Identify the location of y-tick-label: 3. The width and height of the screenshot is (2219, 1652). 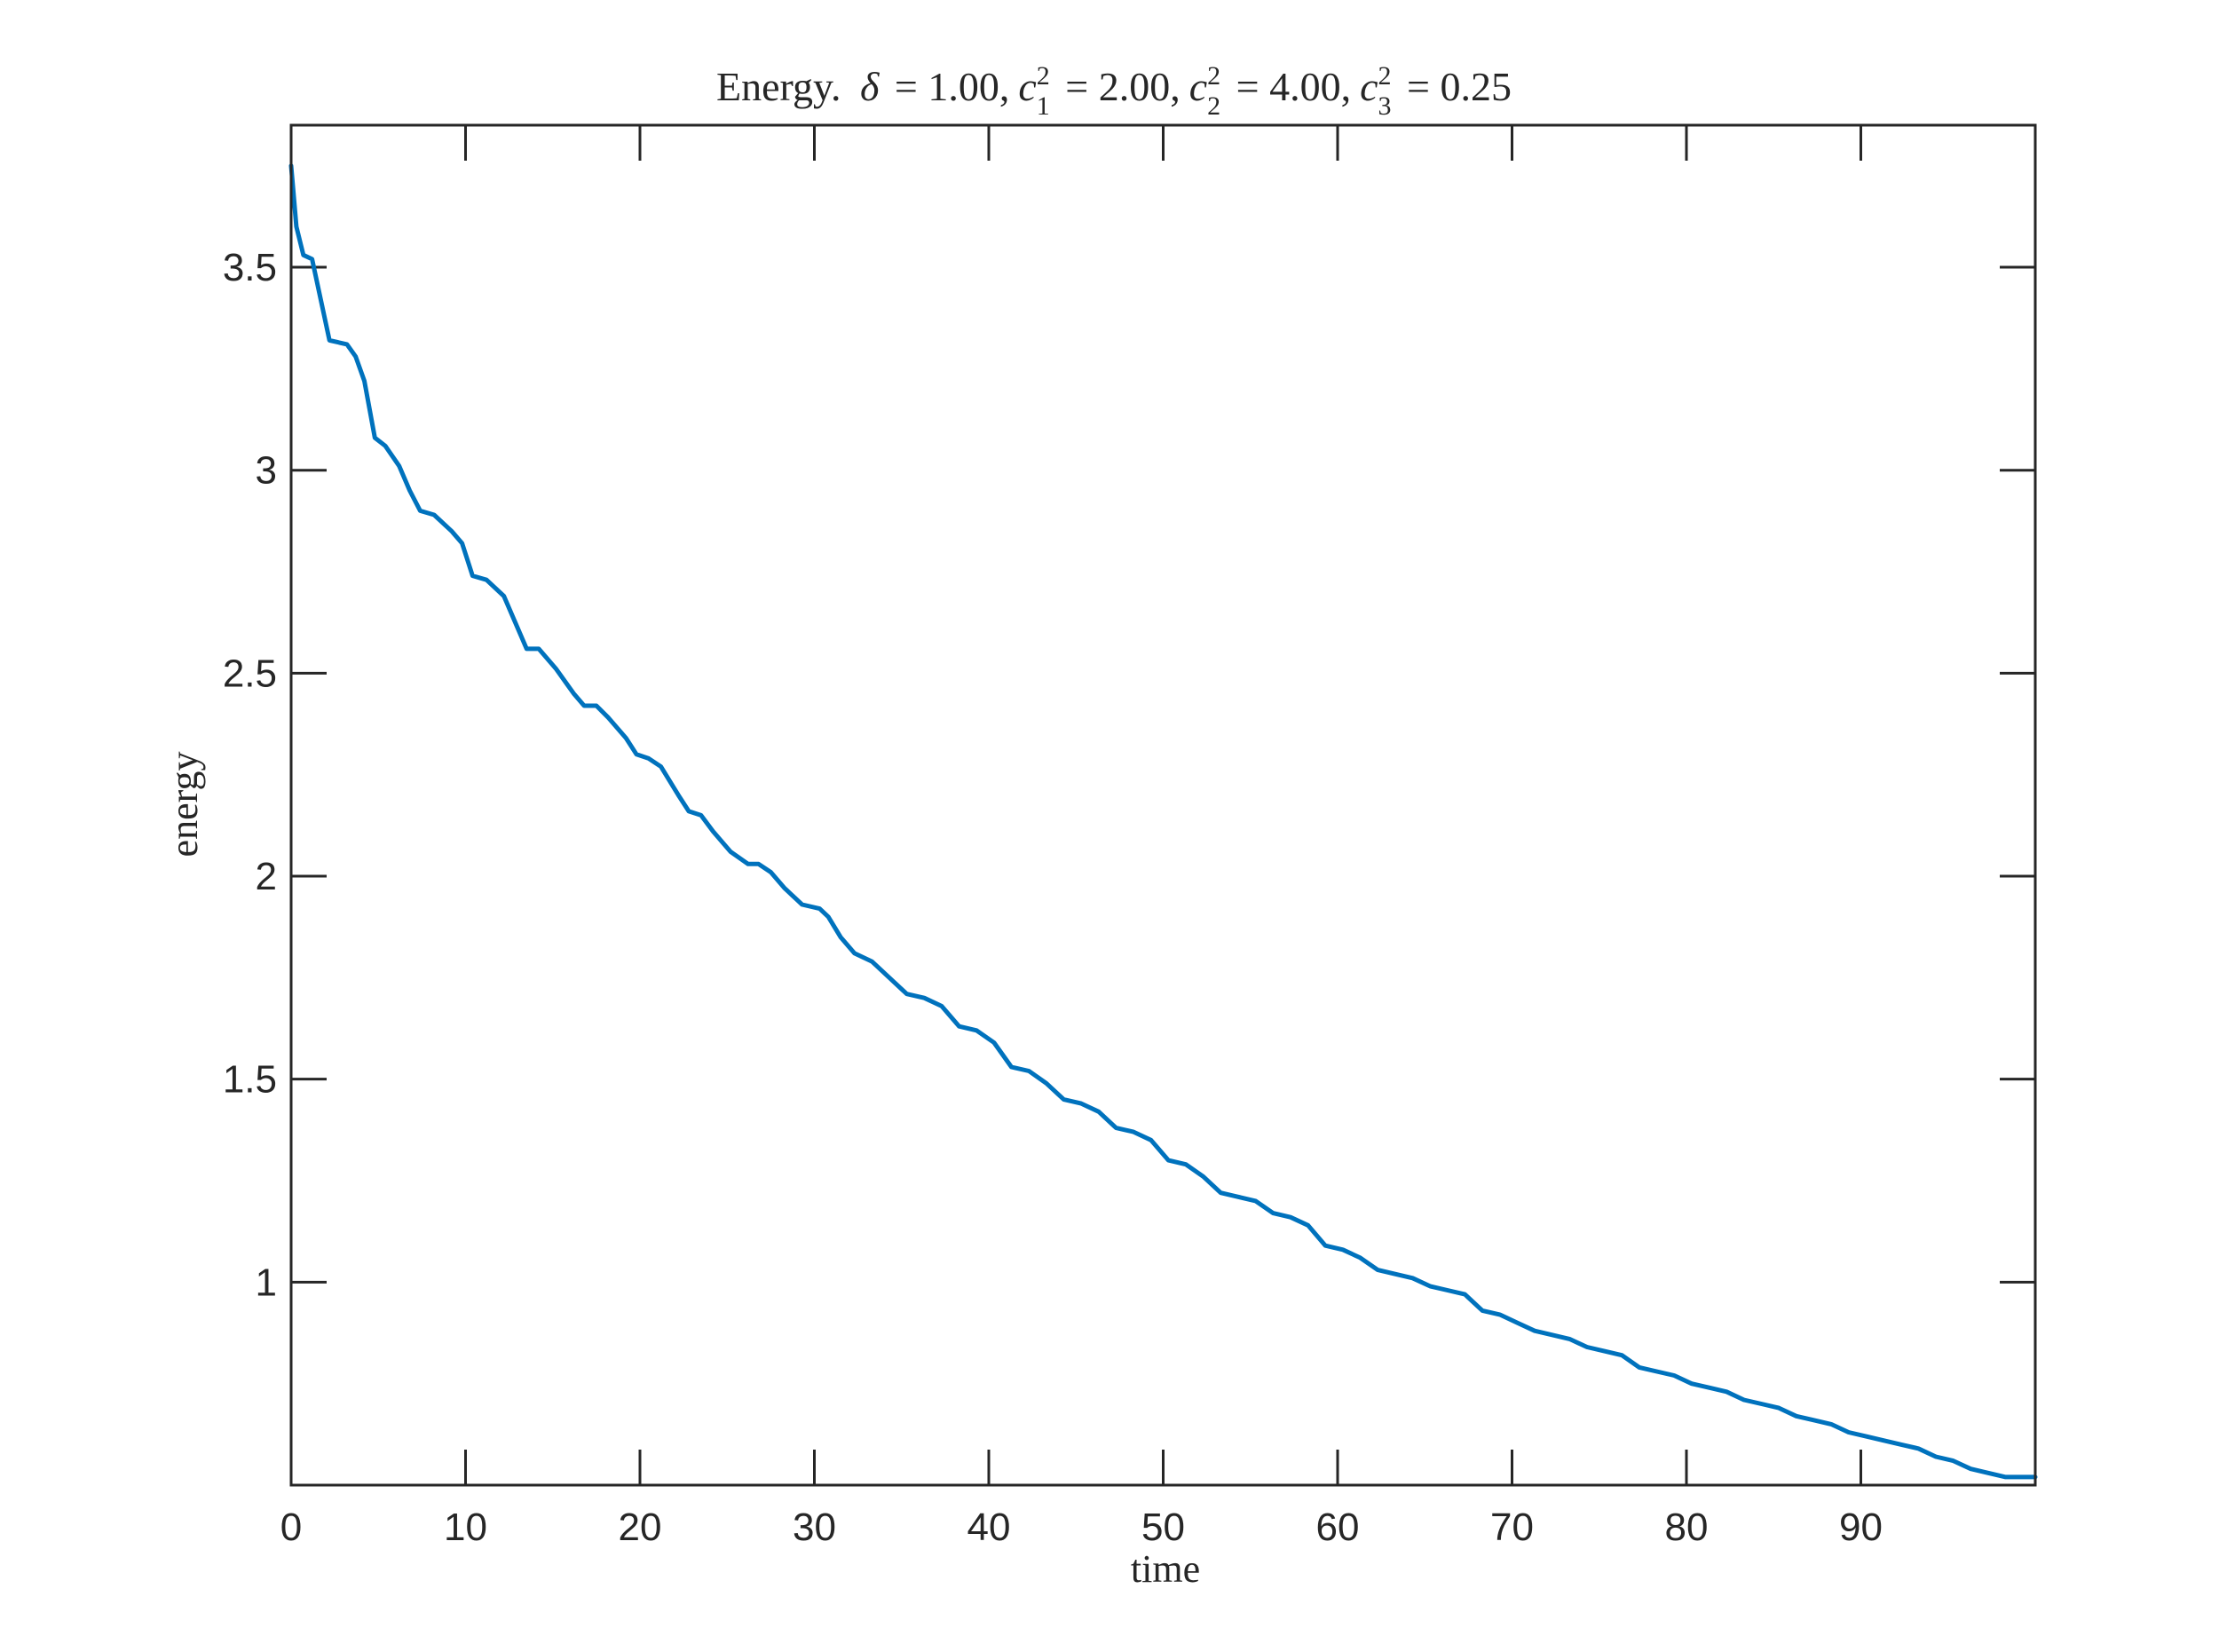
(266, 471).